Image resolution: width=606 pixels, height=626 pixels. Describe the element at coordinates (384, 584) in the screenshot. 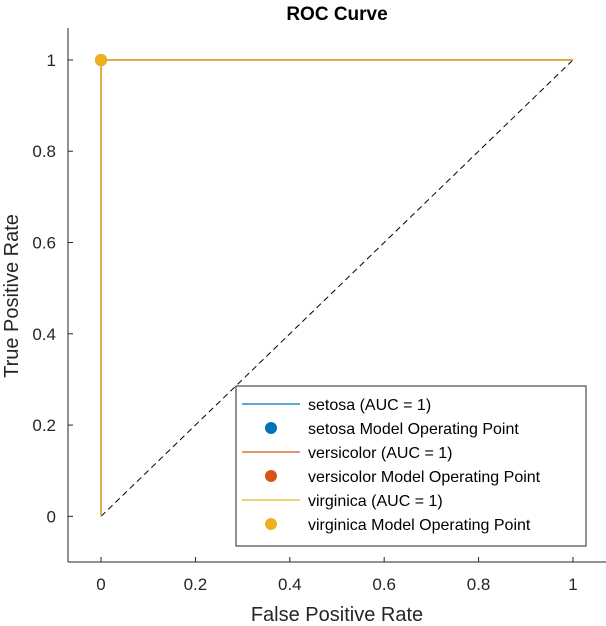

I see `x-tick-label: 0.6` at that location.